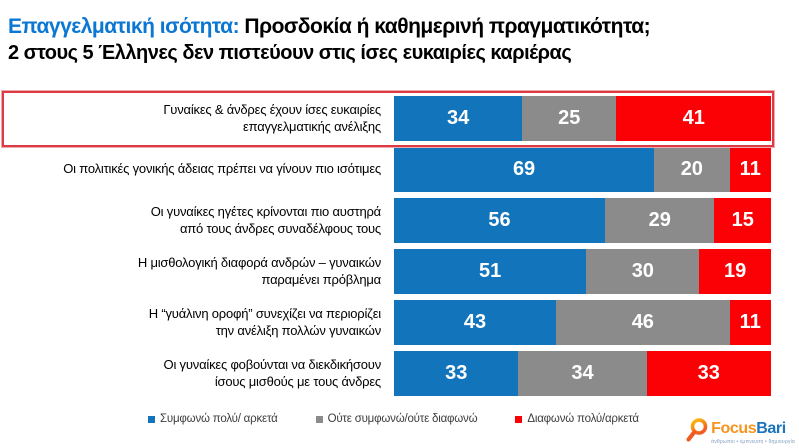  What do you see at coordinates (771, 428) in the screenshot?
I see `logo-word-bari: Bari` at bounding box center [771, 428].